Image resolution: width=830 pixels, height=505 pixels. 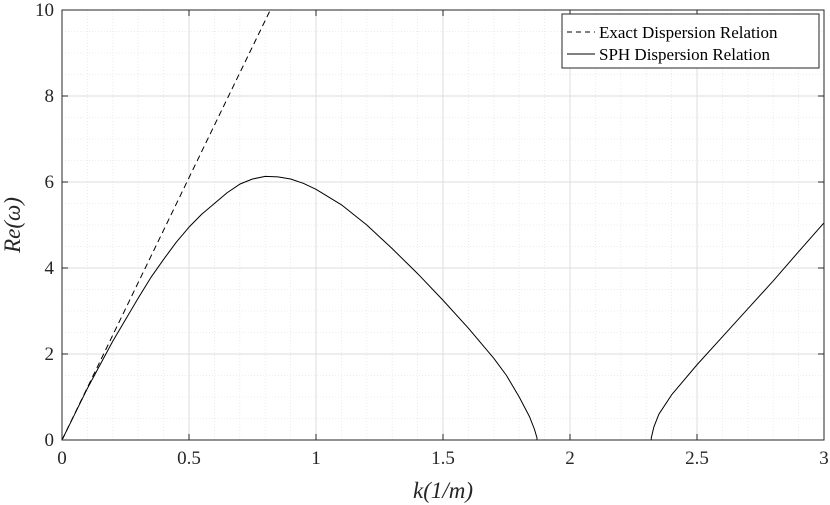 What do you see at coordinates (50, 440) in the screenshot?
I see `y-tick-label: 0` at bounding box center [50, 440].